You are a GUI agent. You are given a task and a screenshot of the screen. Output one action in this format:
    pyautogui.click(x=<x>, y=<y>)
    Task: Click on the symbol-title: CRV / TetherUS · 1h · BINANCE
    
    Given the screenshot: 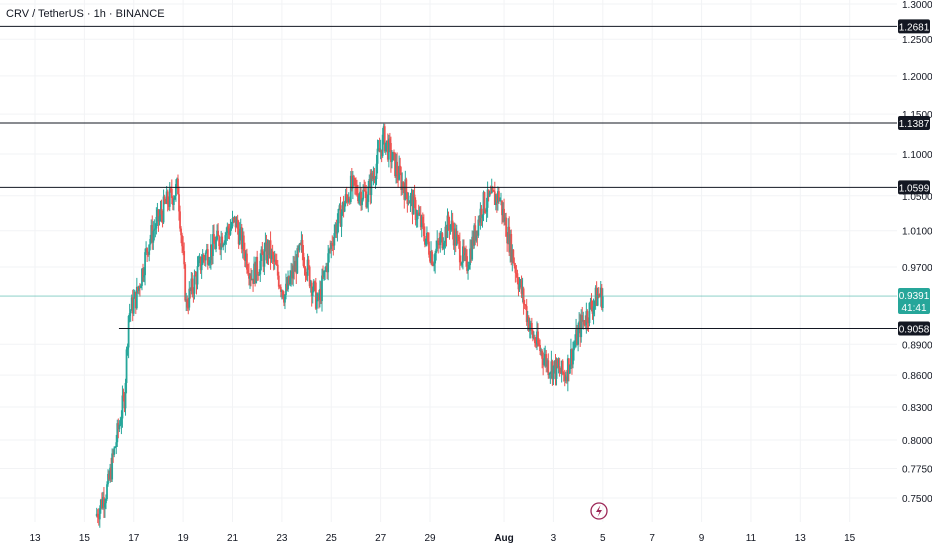 What is the action you would take?
    pyautogui.click(x=85, y=14)
    